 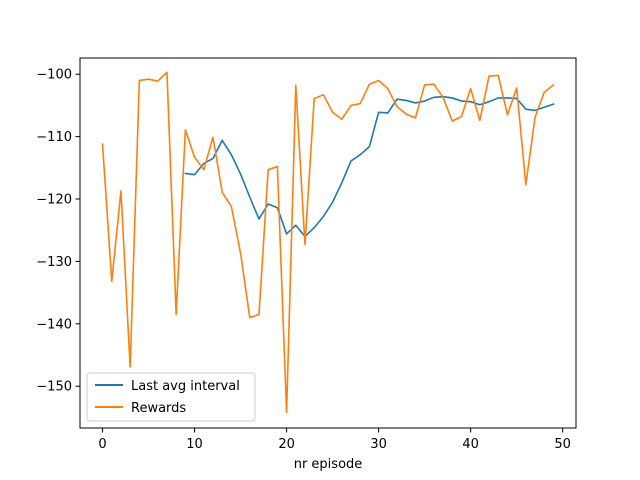 I want to click on x-tick-label: 30, so click(x=378, y=444).